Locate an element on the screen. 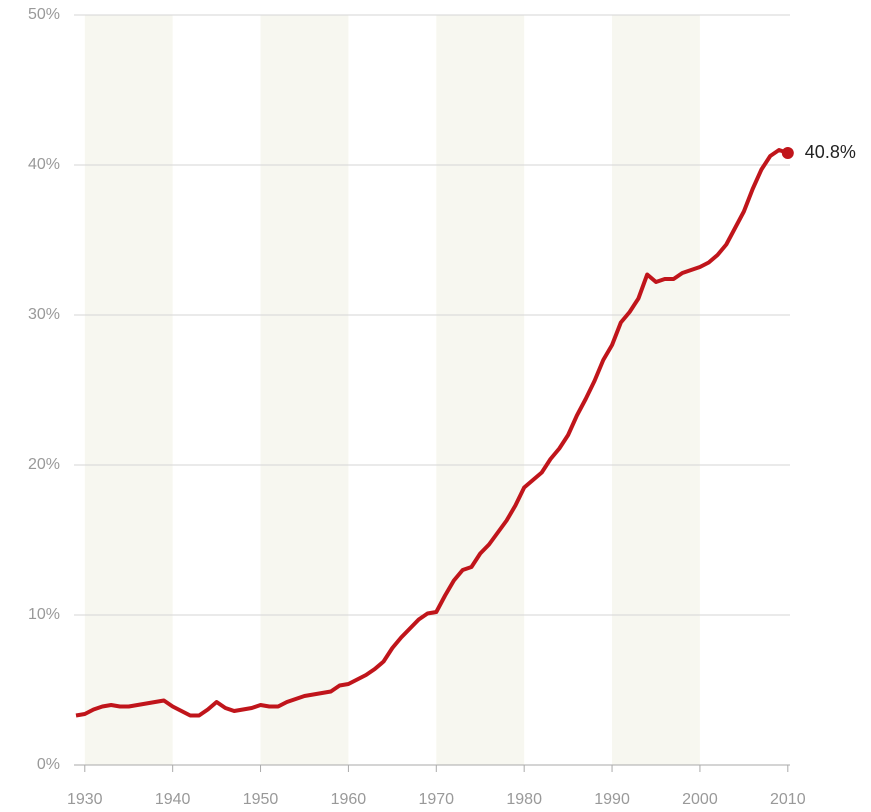  end-point is located at coordinates (787, 153).